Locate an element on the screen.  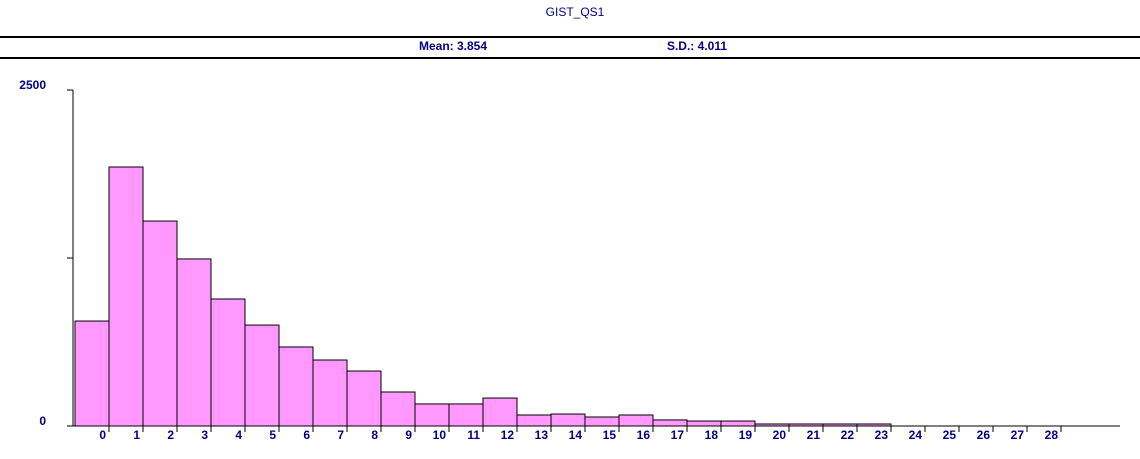
x-tick-label: 19 is located at coordinates (746, 435).